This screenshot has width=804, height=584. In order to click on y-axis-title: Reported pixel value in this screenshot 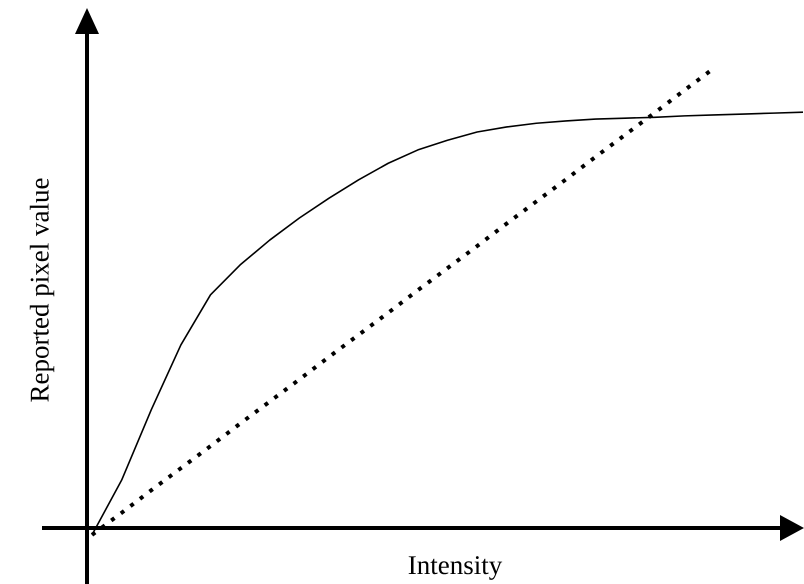, I will do `click(39, 290)`.